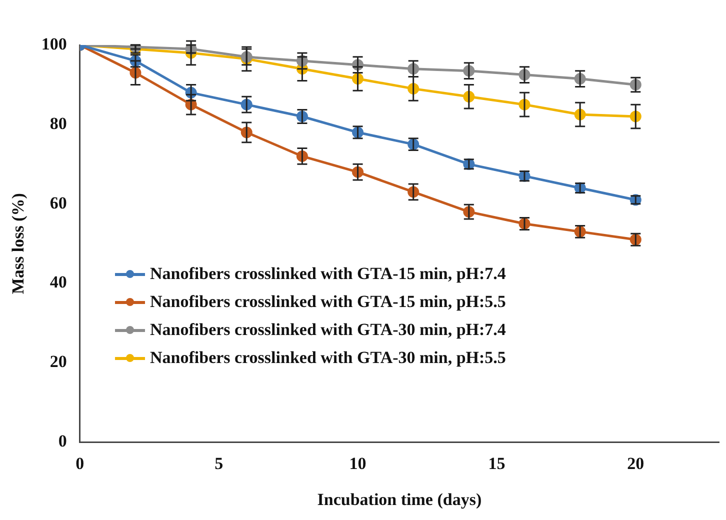  I want to click on x-tick-label: 10, so click(357, 463).